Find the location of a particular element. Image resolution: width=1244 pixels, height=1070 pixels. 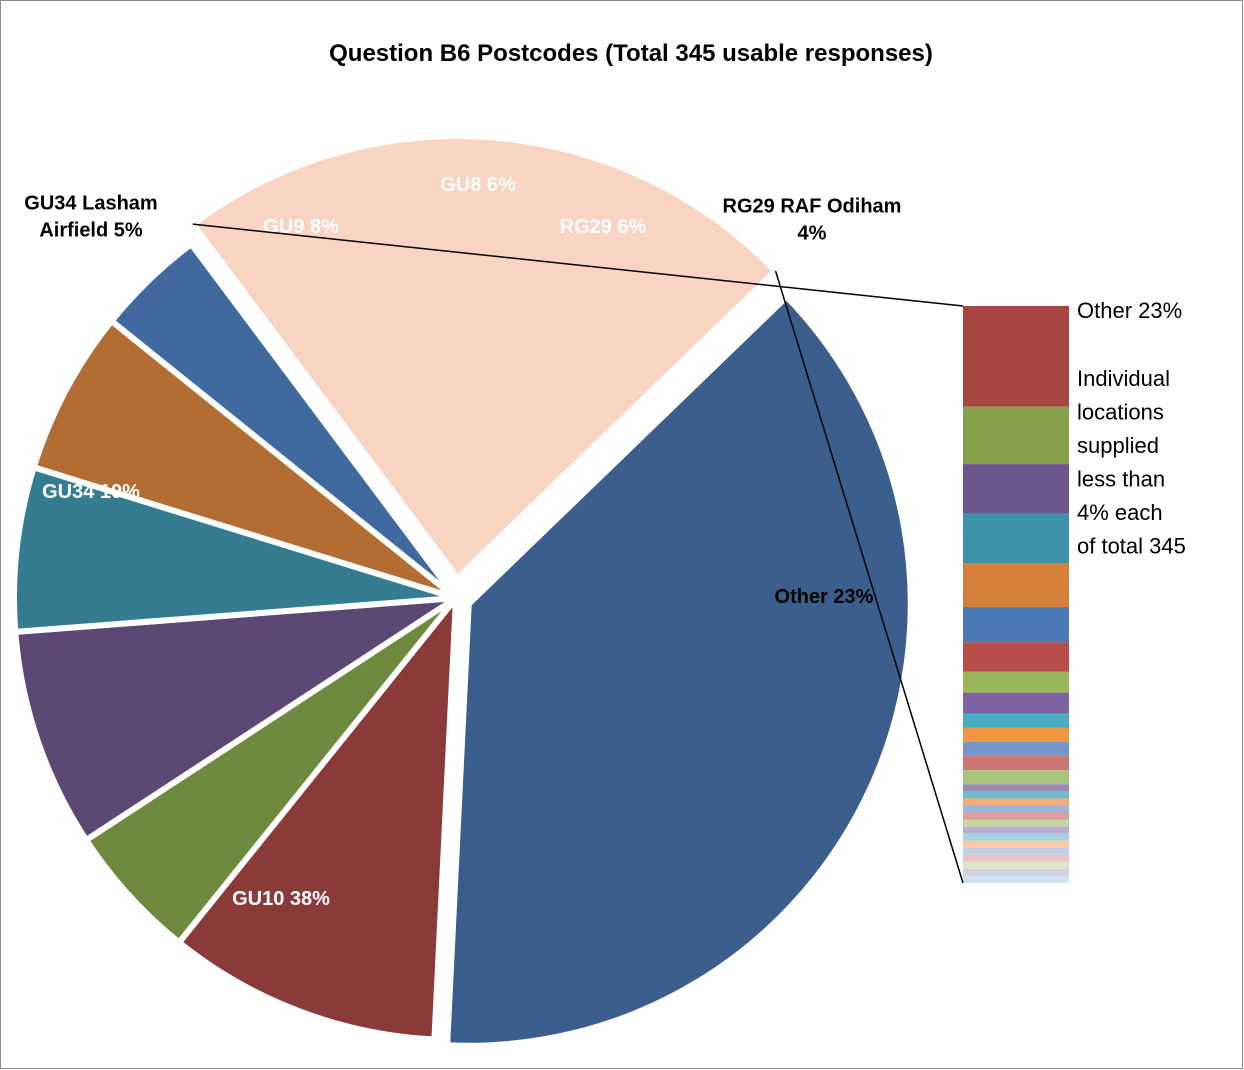

slice-label-gu10: GU10 38% is located at coordinates (281, 899).